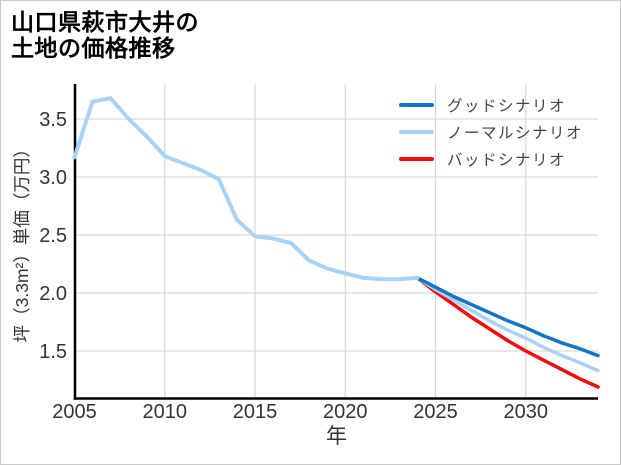 The height and width of the screenshot is (465, 621). Describe the element at coordinates (255, 412) in the screenshot. I see `x-tick-label-2015: 2015` at that location.